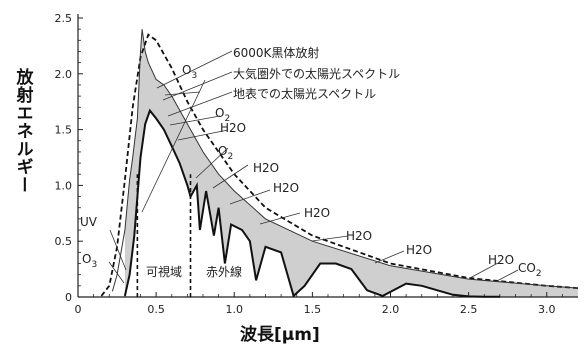  Describe the element at coordinates (22, 131) in the screenshot. I see `y-axis-title: 放射エネルギー` at that location.